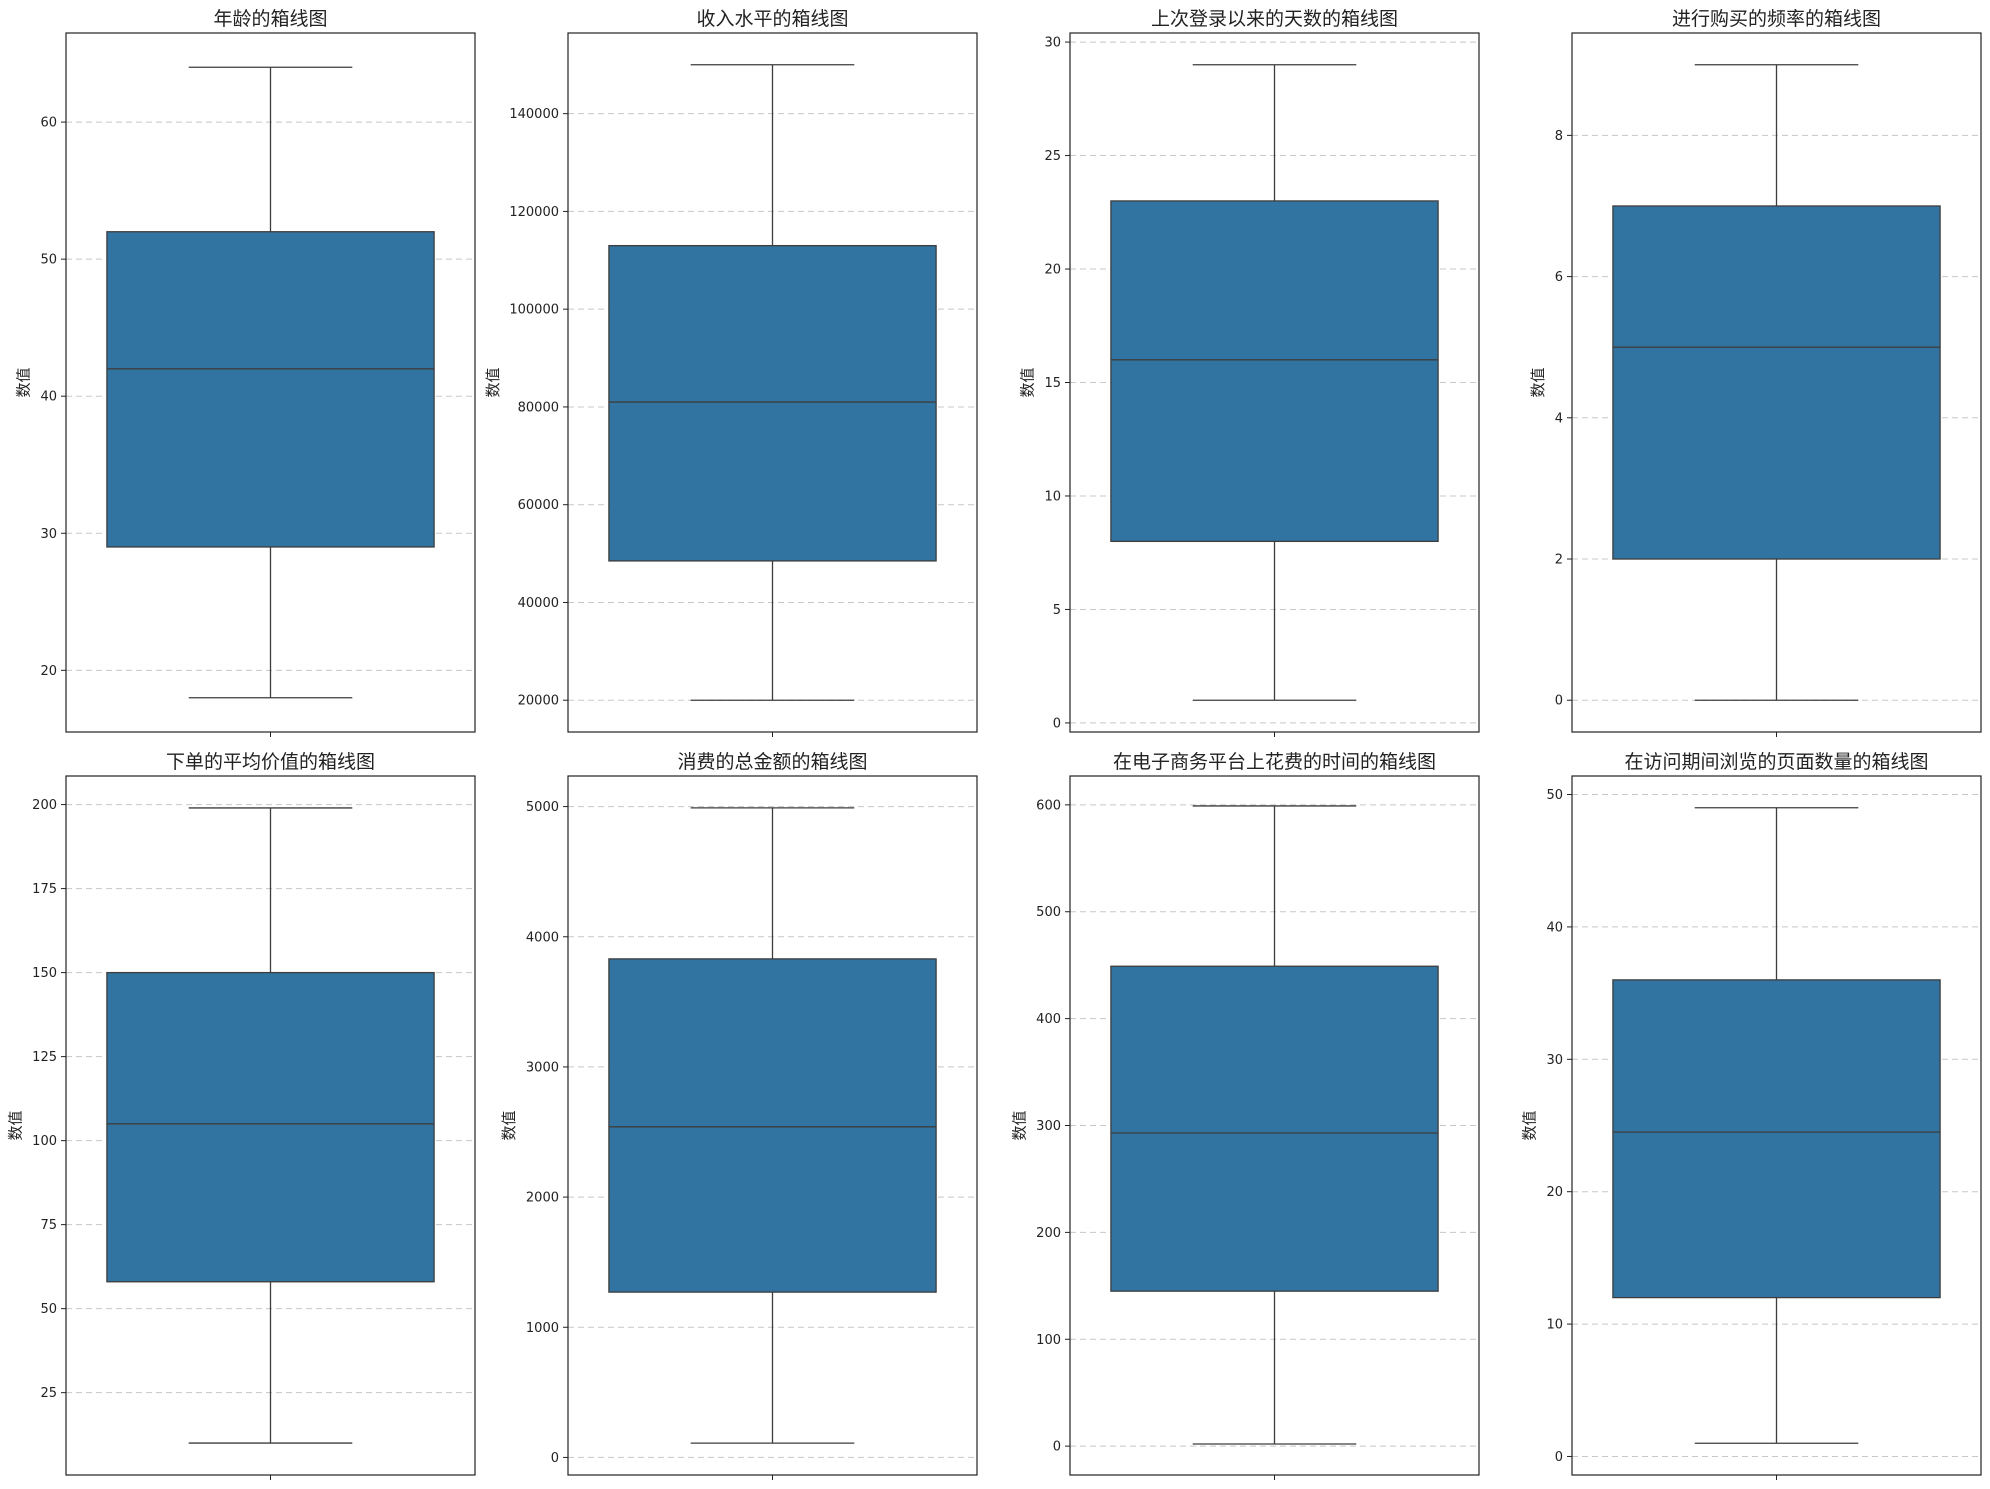 Image resolution: width=1990 pixels, height=1489 pixels. Describe the element at coordinates (534, 212) in the screenshot. I see `y-tick-label: 120000` at that location.